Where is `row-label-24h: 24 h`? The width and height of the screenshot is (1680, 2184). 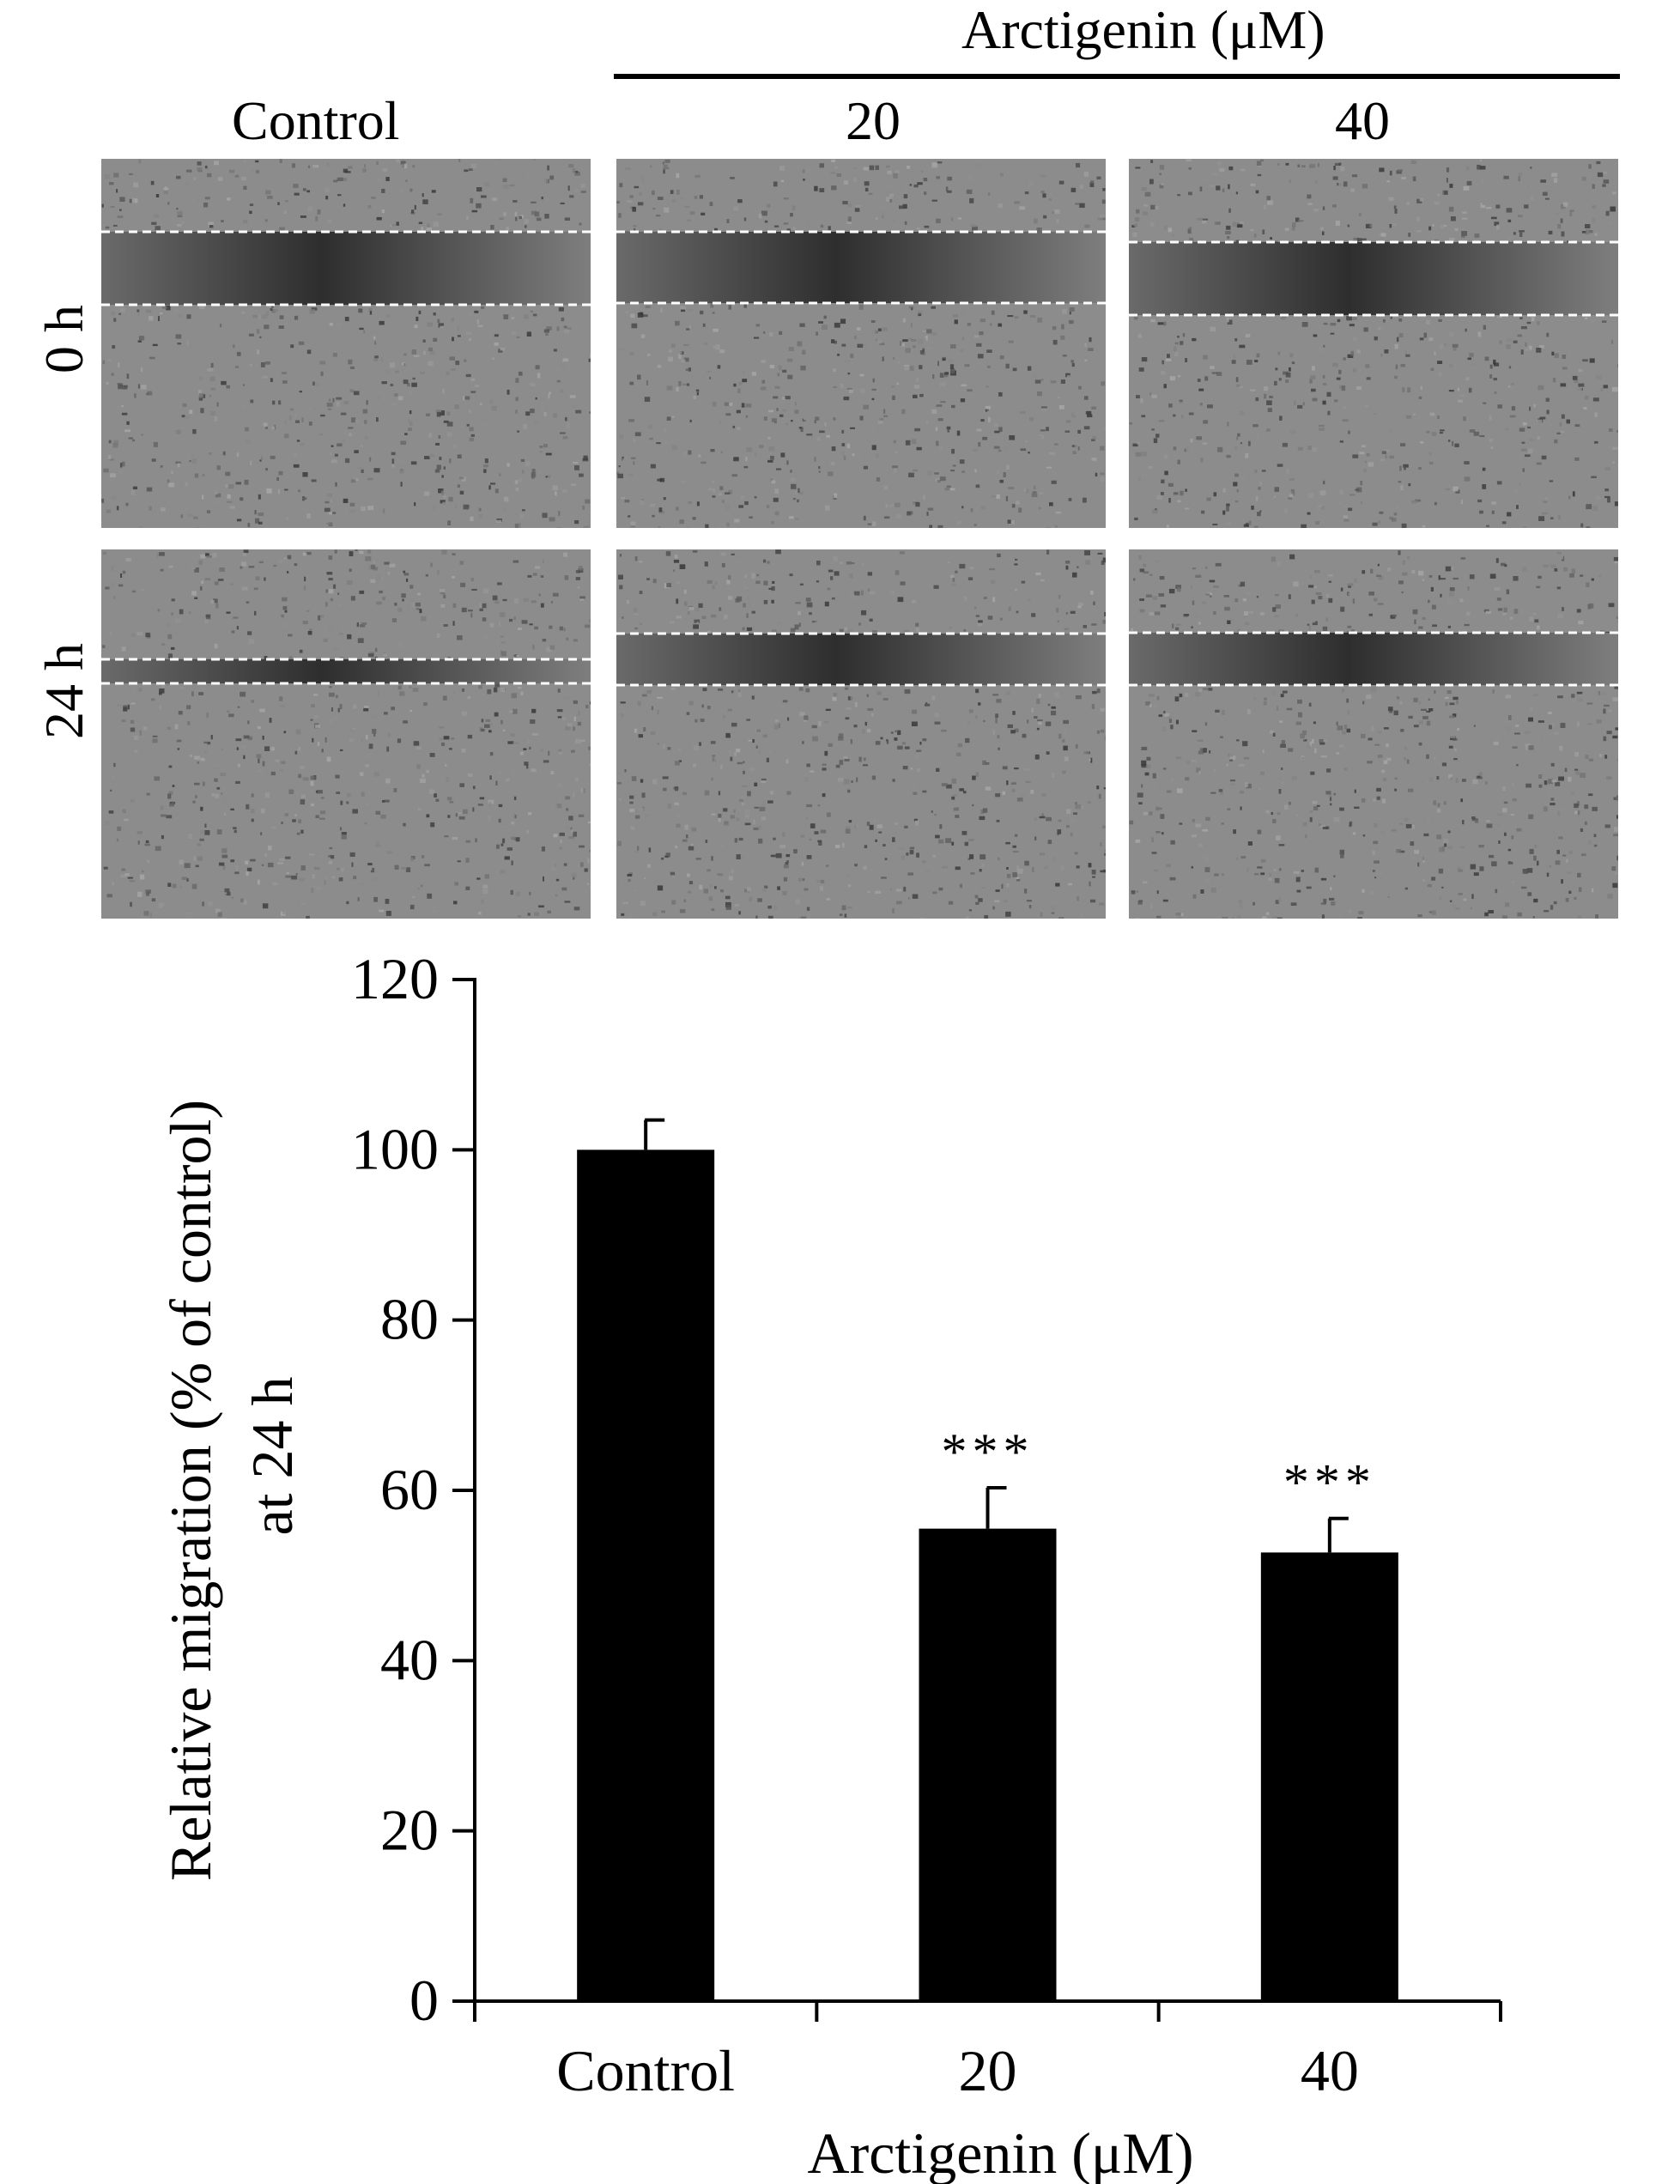
row-label-24h: 24 h is located at coordinates (64, 691).